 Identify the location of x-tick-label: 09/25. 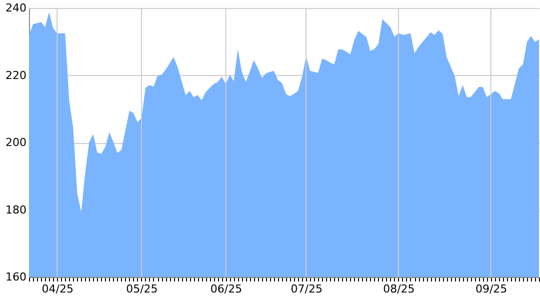
(491, 289).